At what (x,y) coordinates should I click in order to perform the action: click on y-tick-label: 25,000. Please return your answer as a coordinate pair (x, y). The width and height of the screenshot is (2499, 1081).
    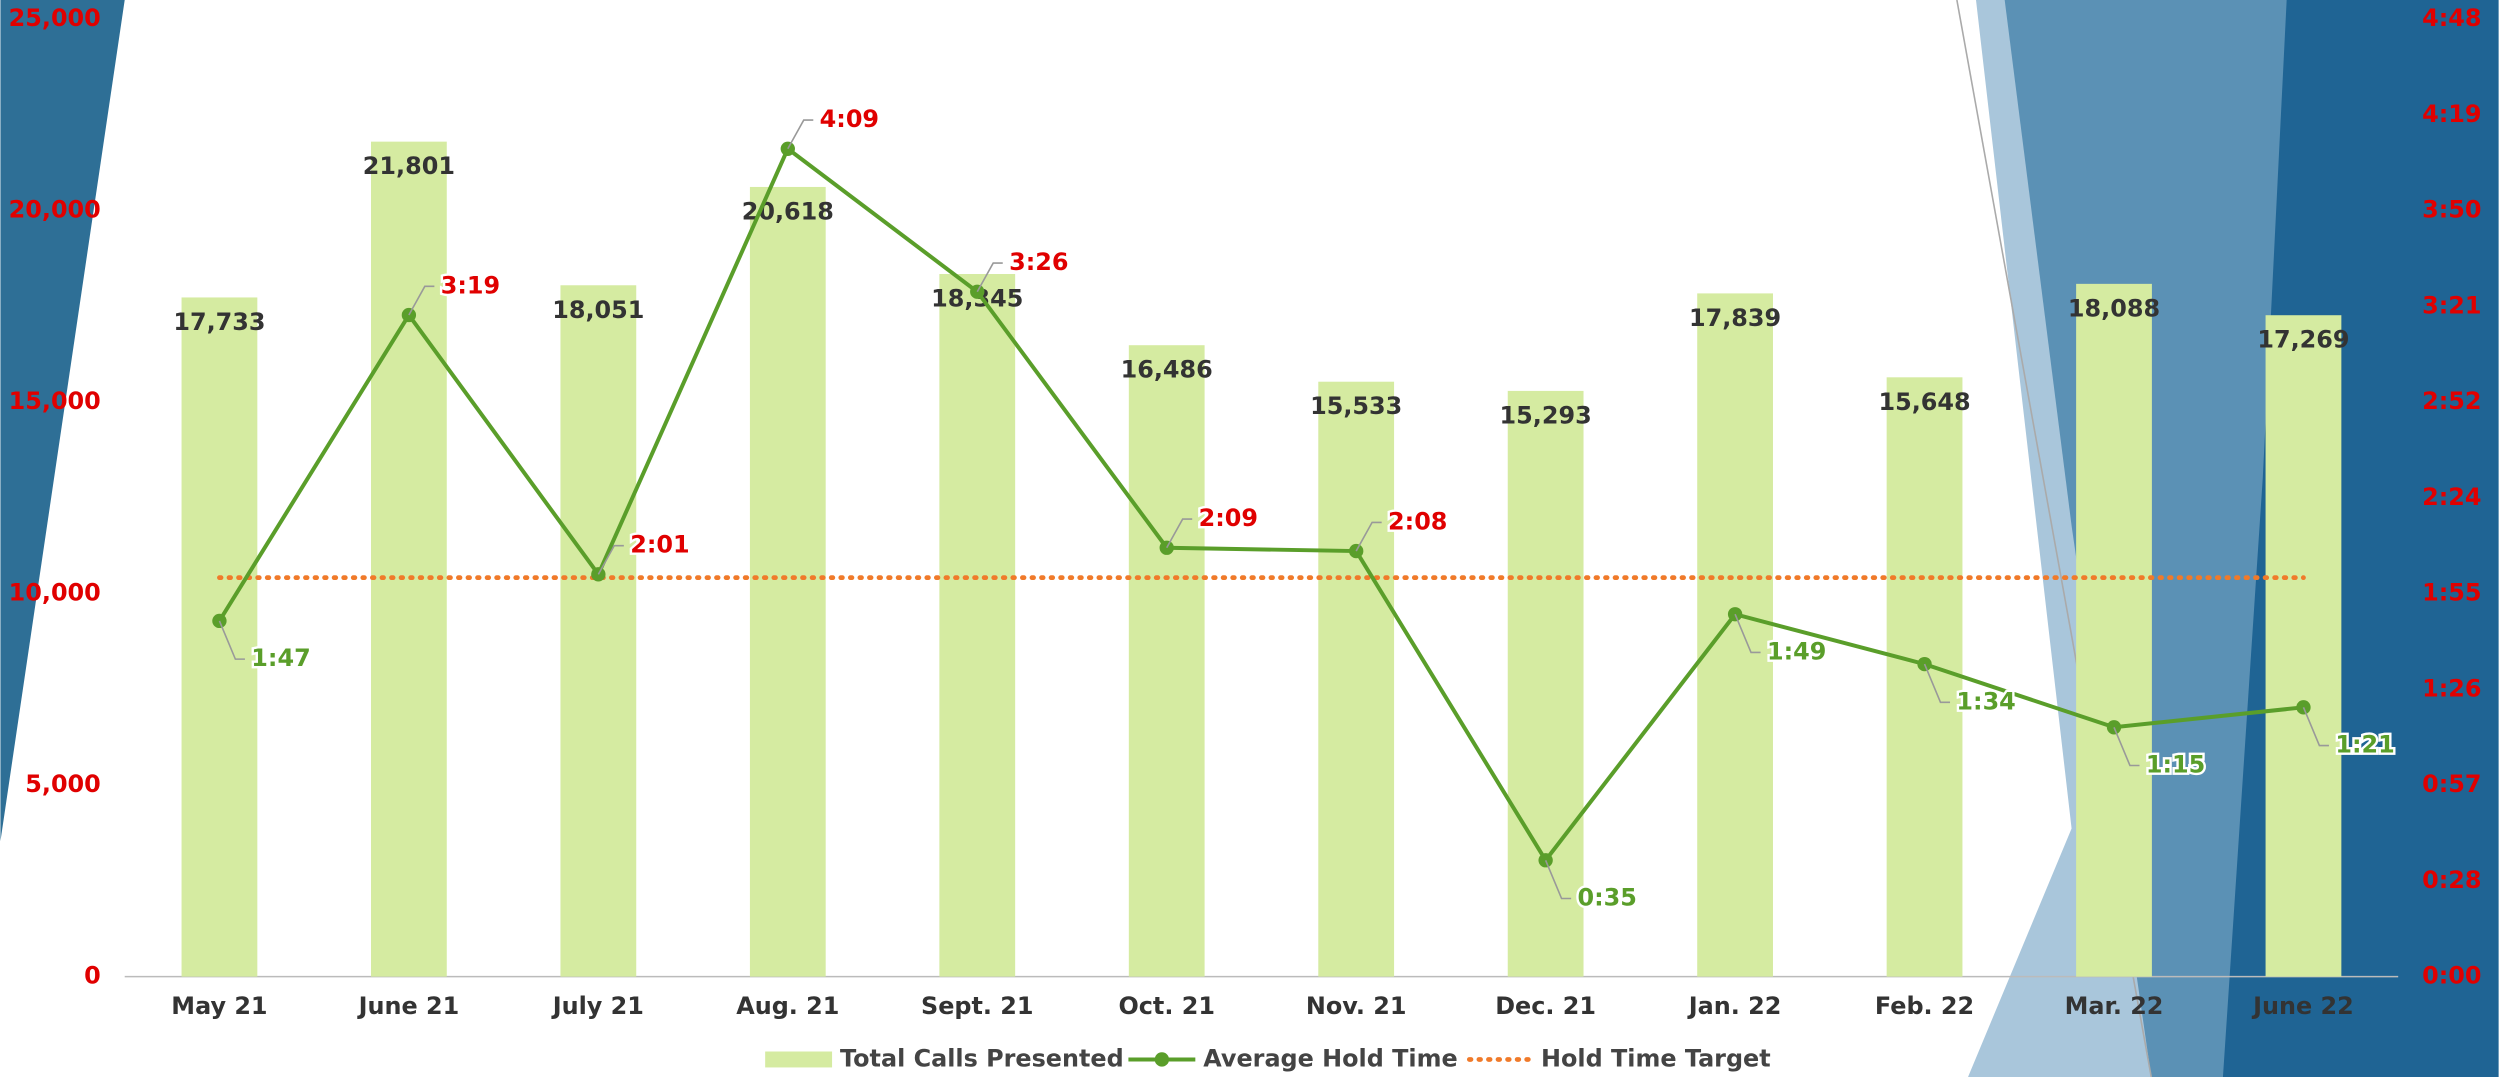
    Looking at the image, I should click on (55, 18).